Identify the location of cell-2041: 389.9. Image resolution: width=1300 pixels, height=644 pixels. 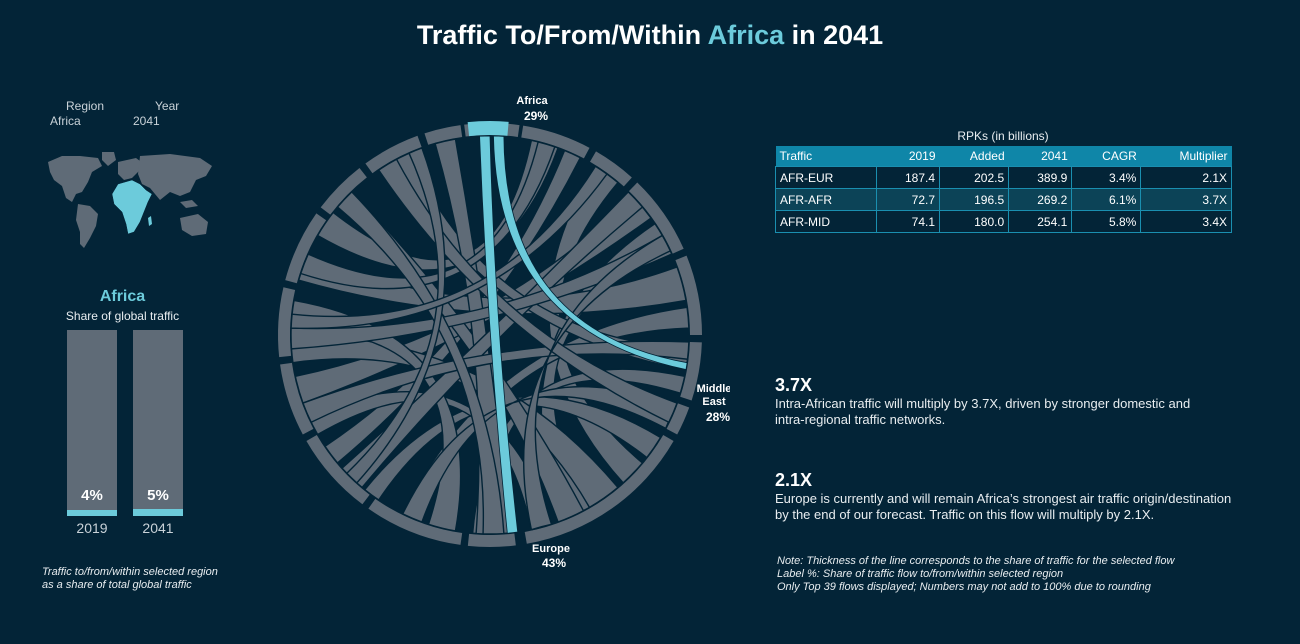
(1040, 177).